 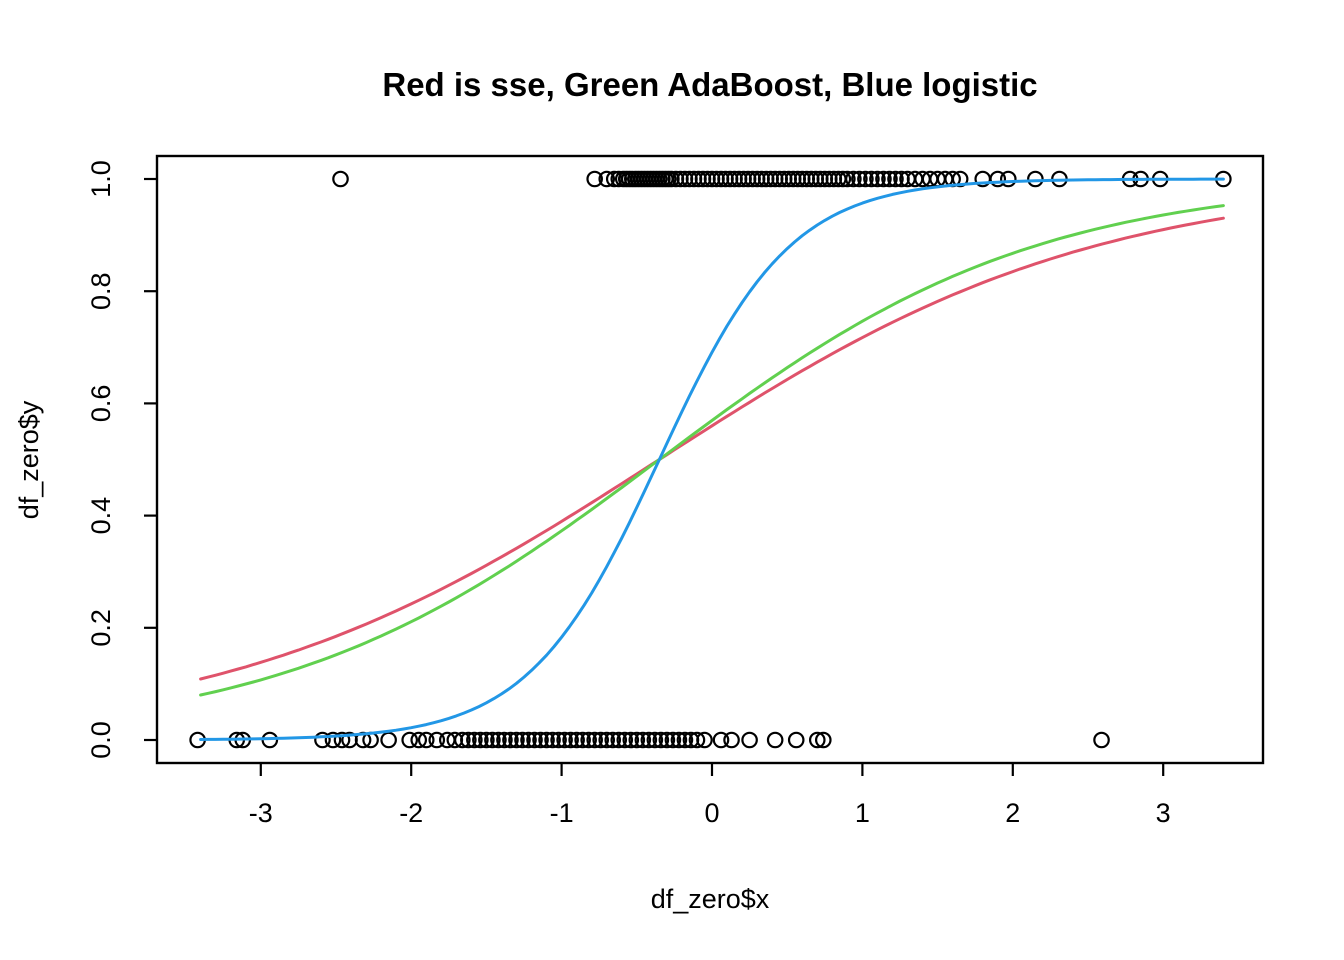 I want to click on y-tick-label: 0.2, so click(x=101, y=628).